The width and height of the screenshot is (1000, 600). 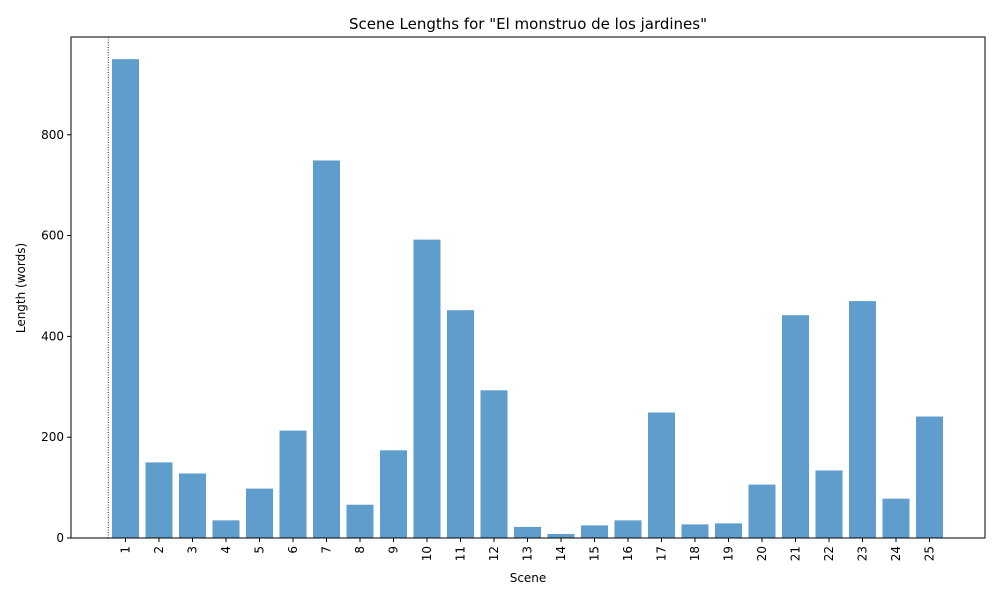 I want to click on x-tick-label: 10, so click(x=427, y=553).